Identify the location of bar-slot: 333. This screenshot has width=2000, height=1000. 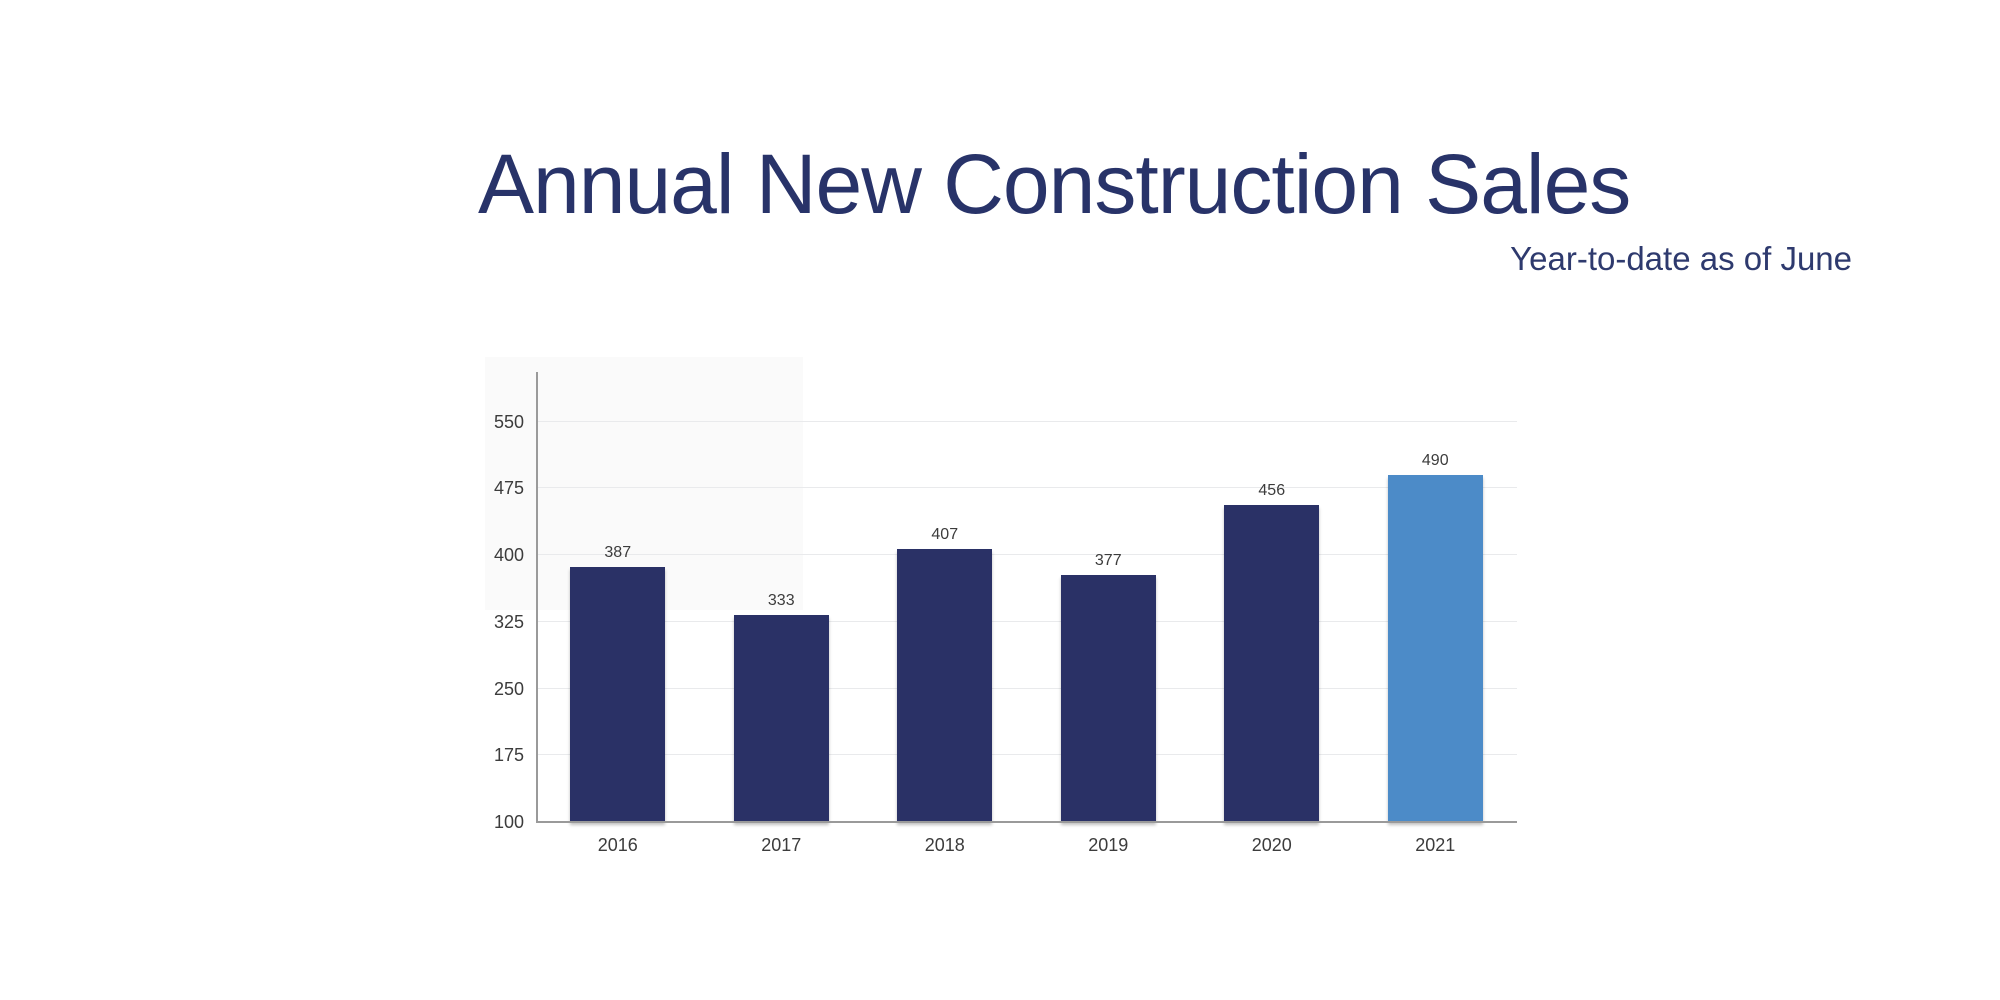
(782, 599).